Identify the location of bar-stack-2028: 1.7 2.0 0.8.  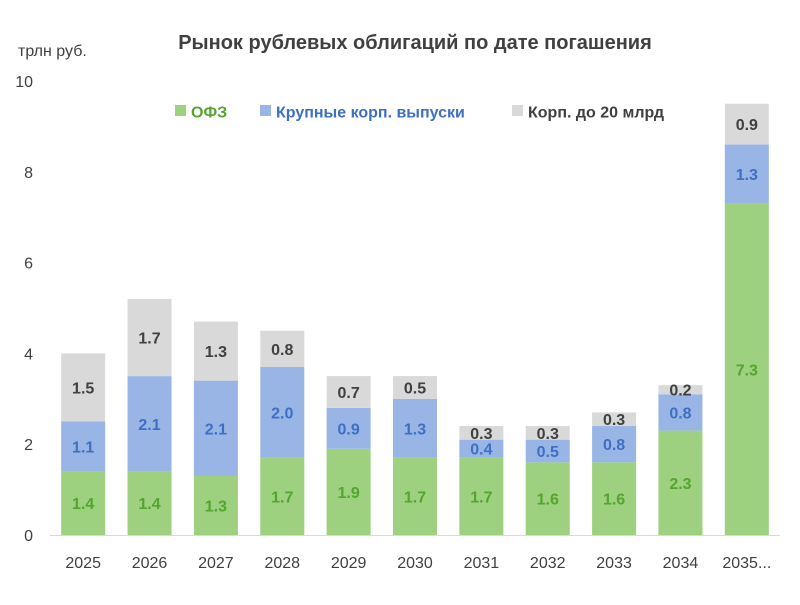
(282, 432).